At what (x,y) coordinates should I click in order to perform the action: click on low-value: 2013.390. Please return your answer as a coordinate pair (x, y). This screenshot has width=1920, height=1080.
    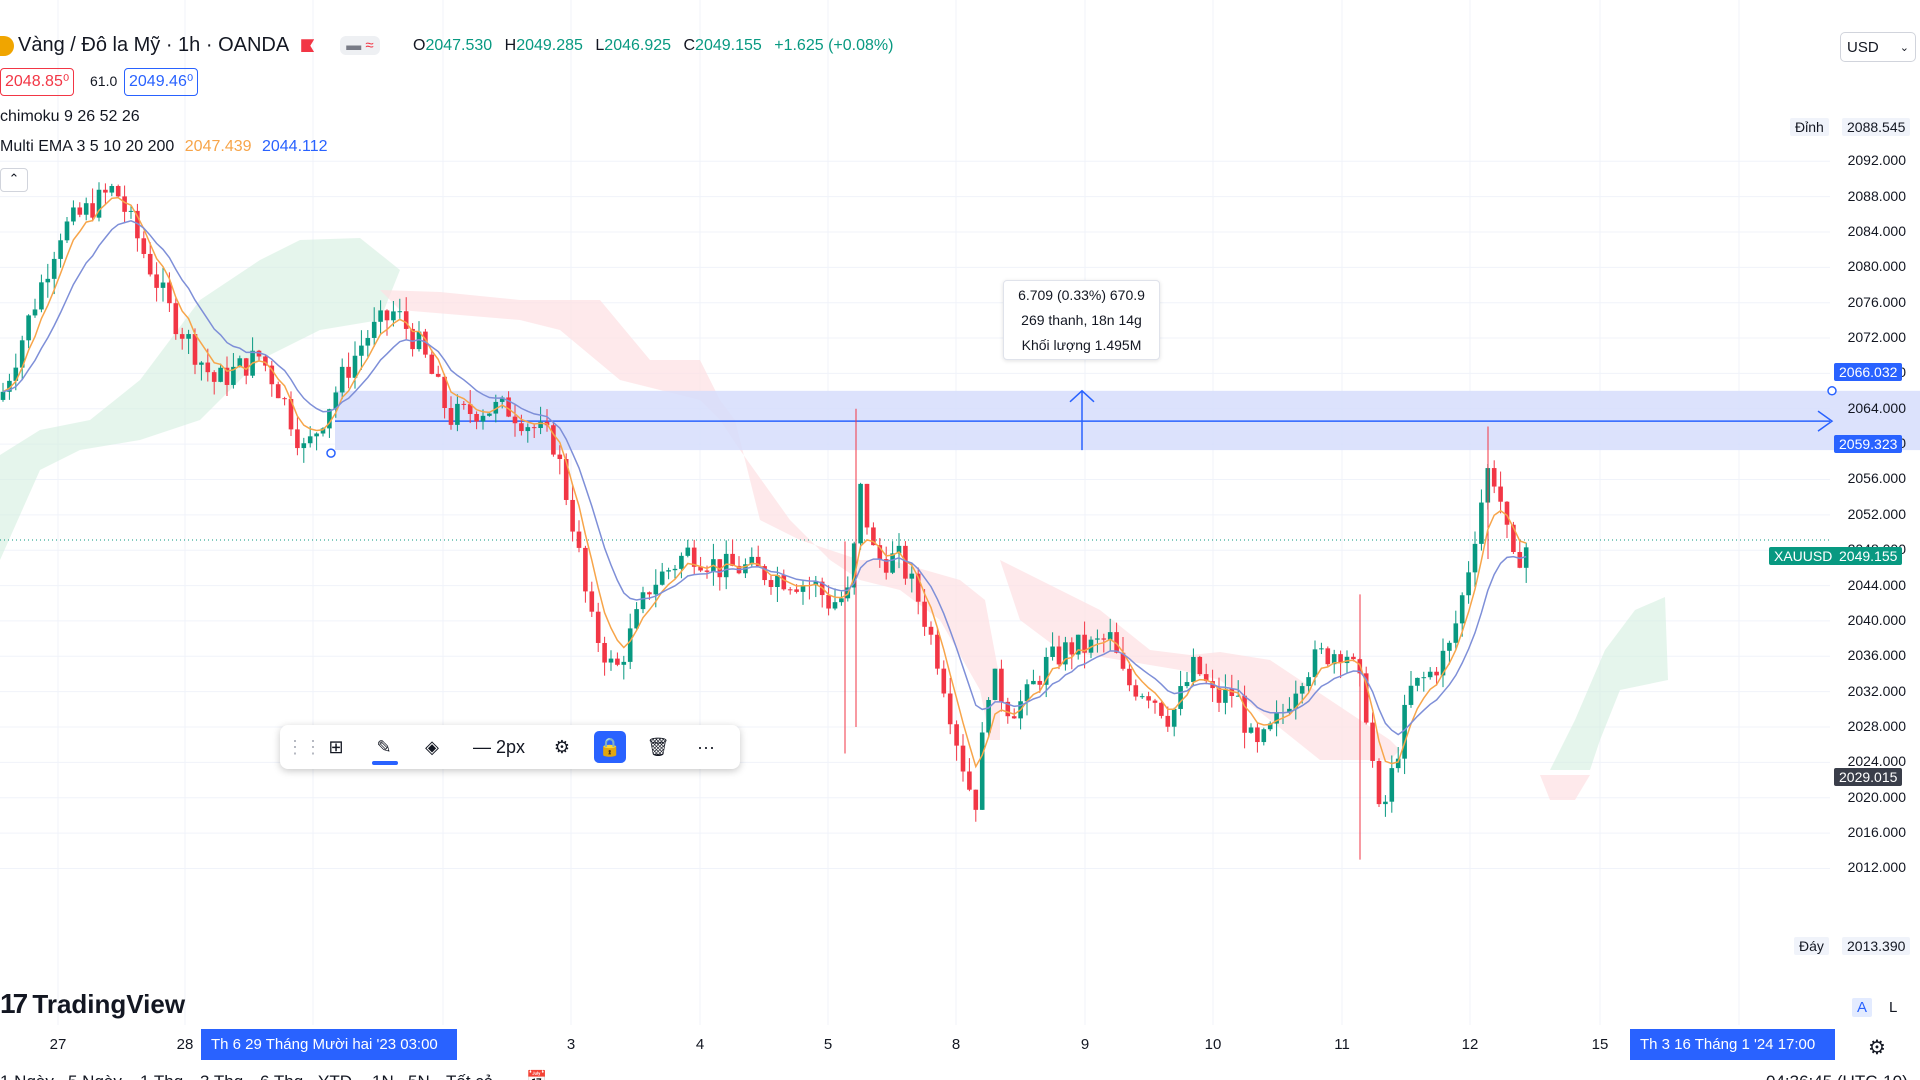
    Looking at the image, I should click on (1876, 946).